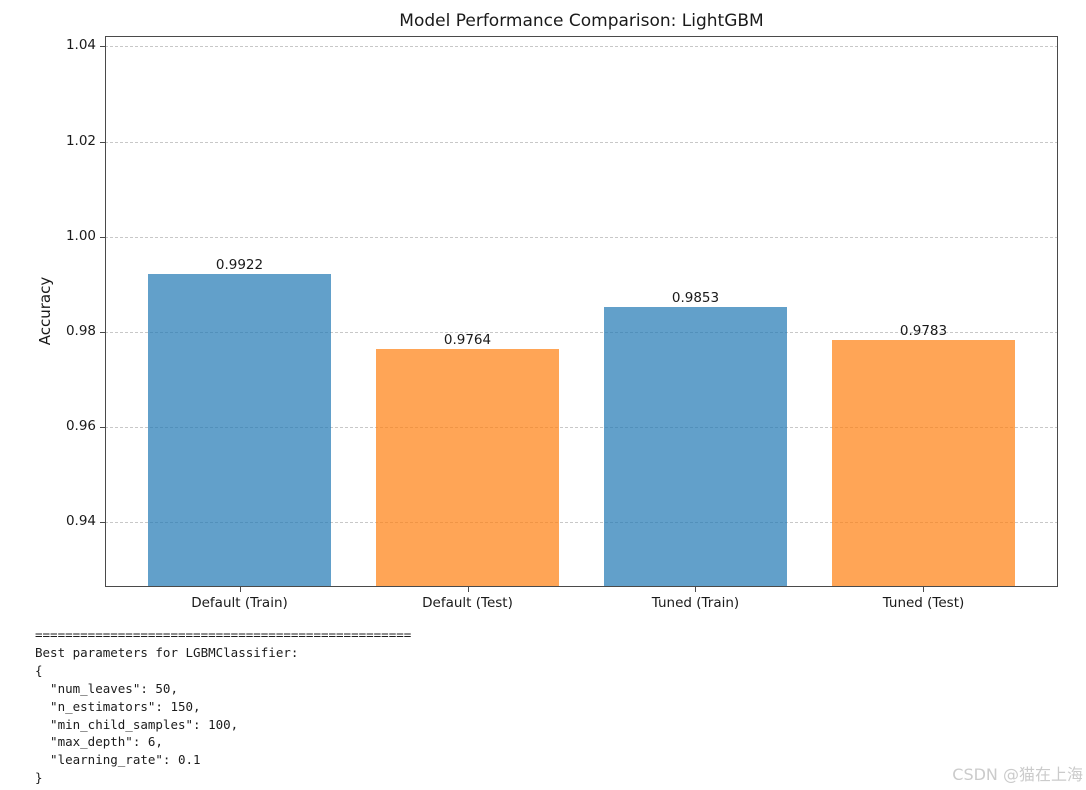 The image size is (1086, 790). I want to click on bar-value-label: 0.9783, so click(923, 331).